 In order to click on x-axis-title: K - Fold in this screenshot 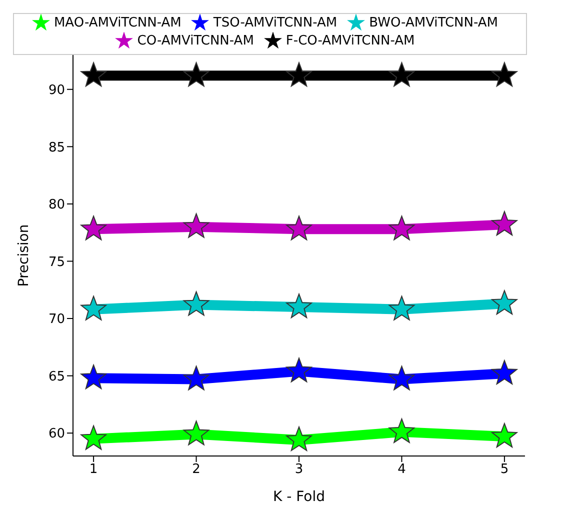, I will do `click(299, 497)`.